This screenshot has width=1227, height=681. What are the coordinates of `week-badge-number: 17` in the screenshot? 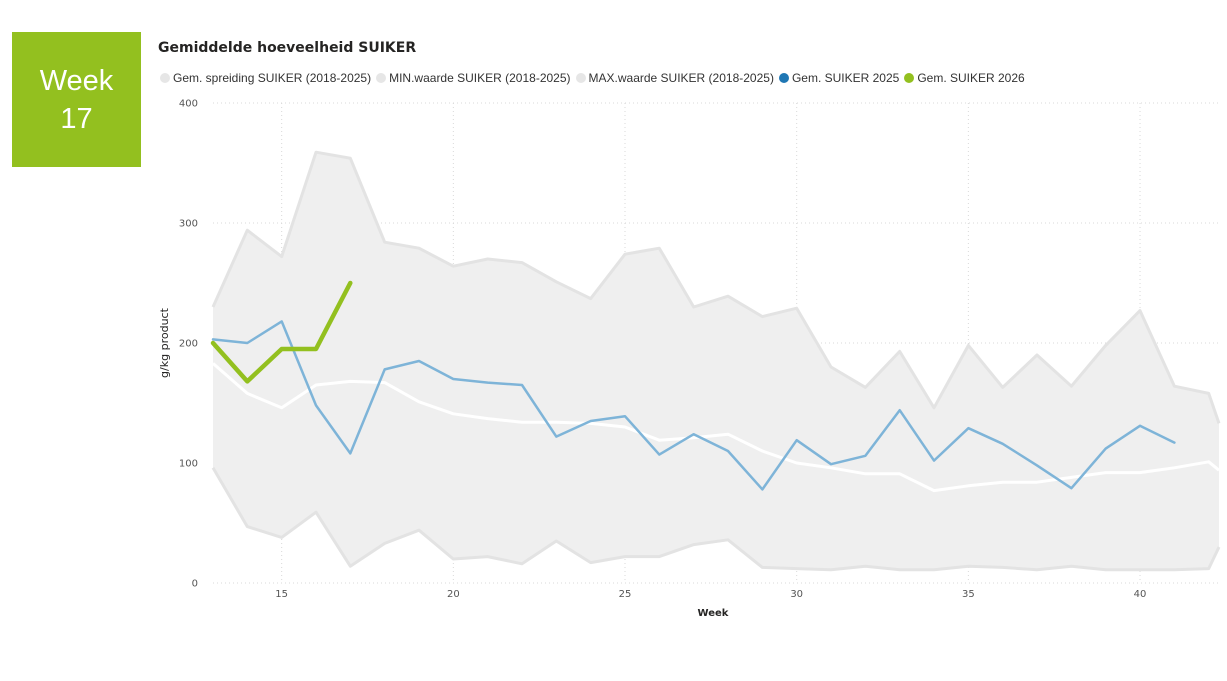 It's located at (76, 118).